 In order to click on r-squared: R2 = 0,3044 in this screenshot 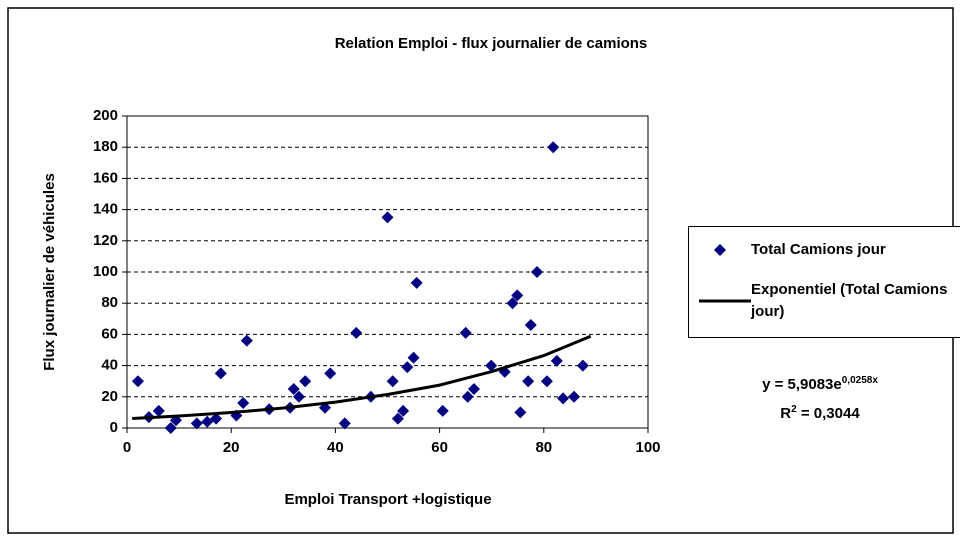, I will do `click(820, 411)`.